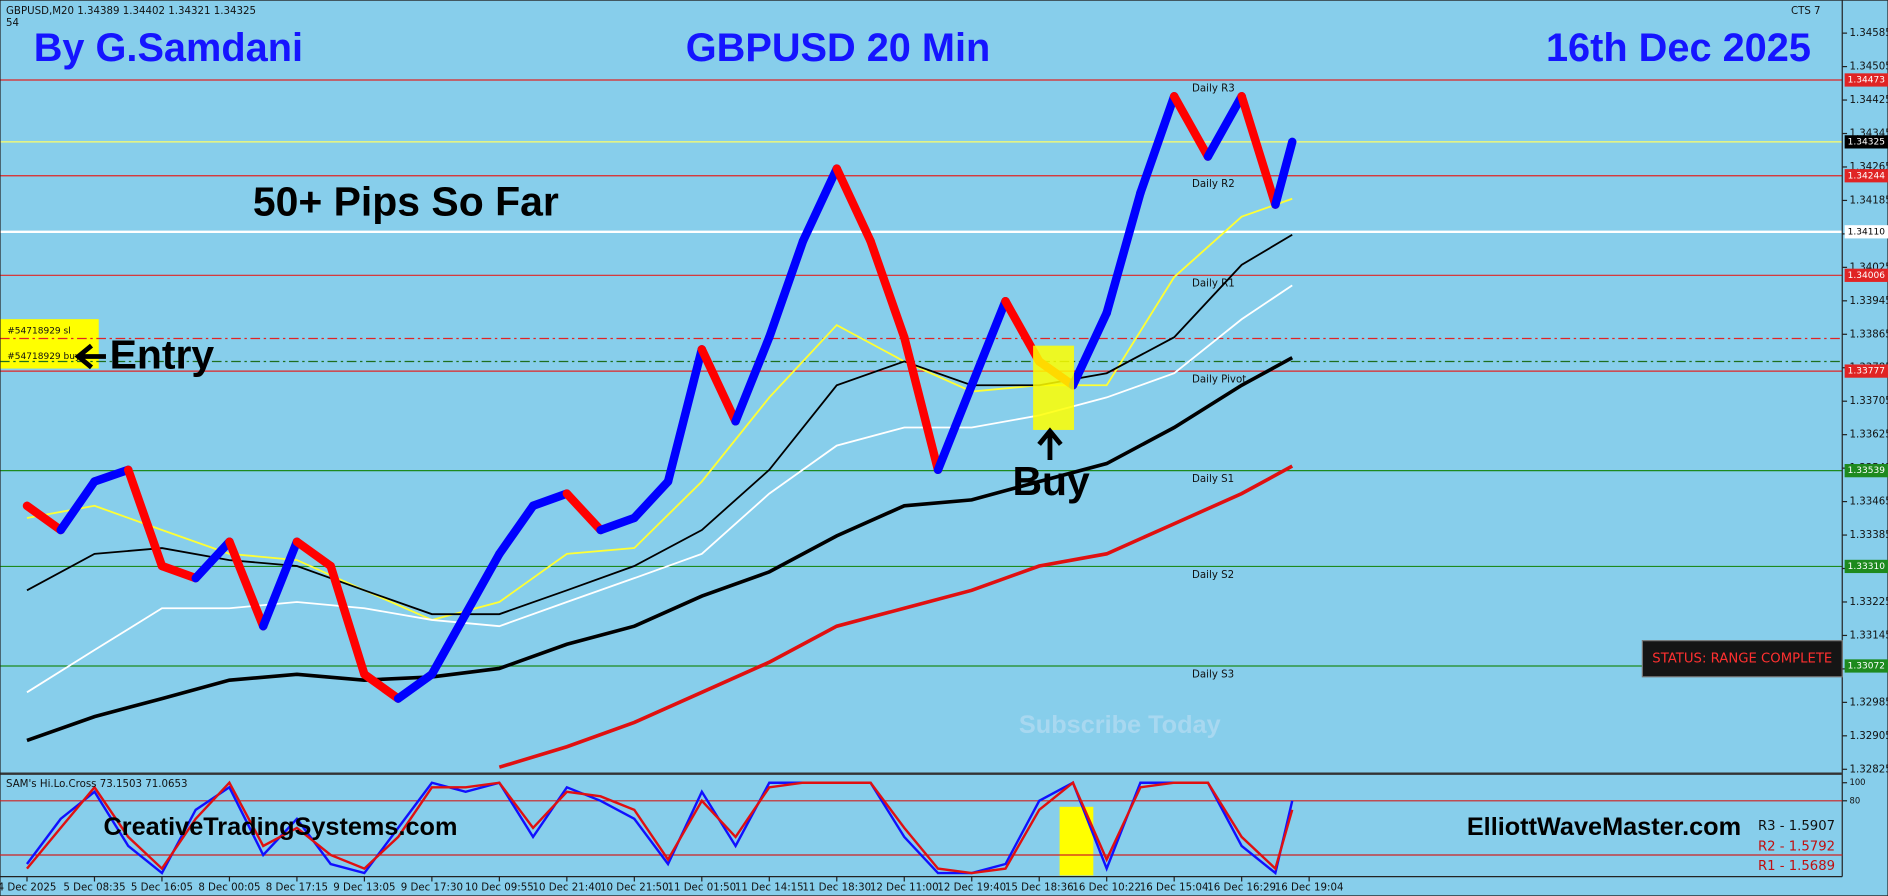 The image size is (1888, 896). Describe the element at coordinates (1868, 334) in the screenshot. I see `y-tick-label: 1.33865` at that location.